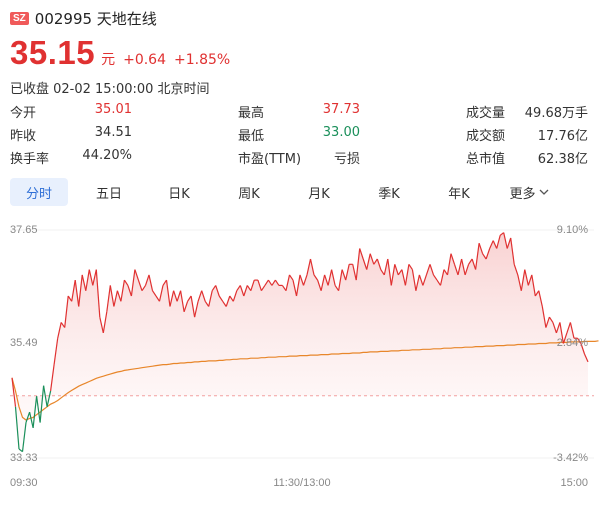 Image resolution: width=604 pixels, height=506 pixels. Describe the element at coordinates (71, 134) in the screenshot. I see `stat-prev-close: 昨收 34.51` at that location.